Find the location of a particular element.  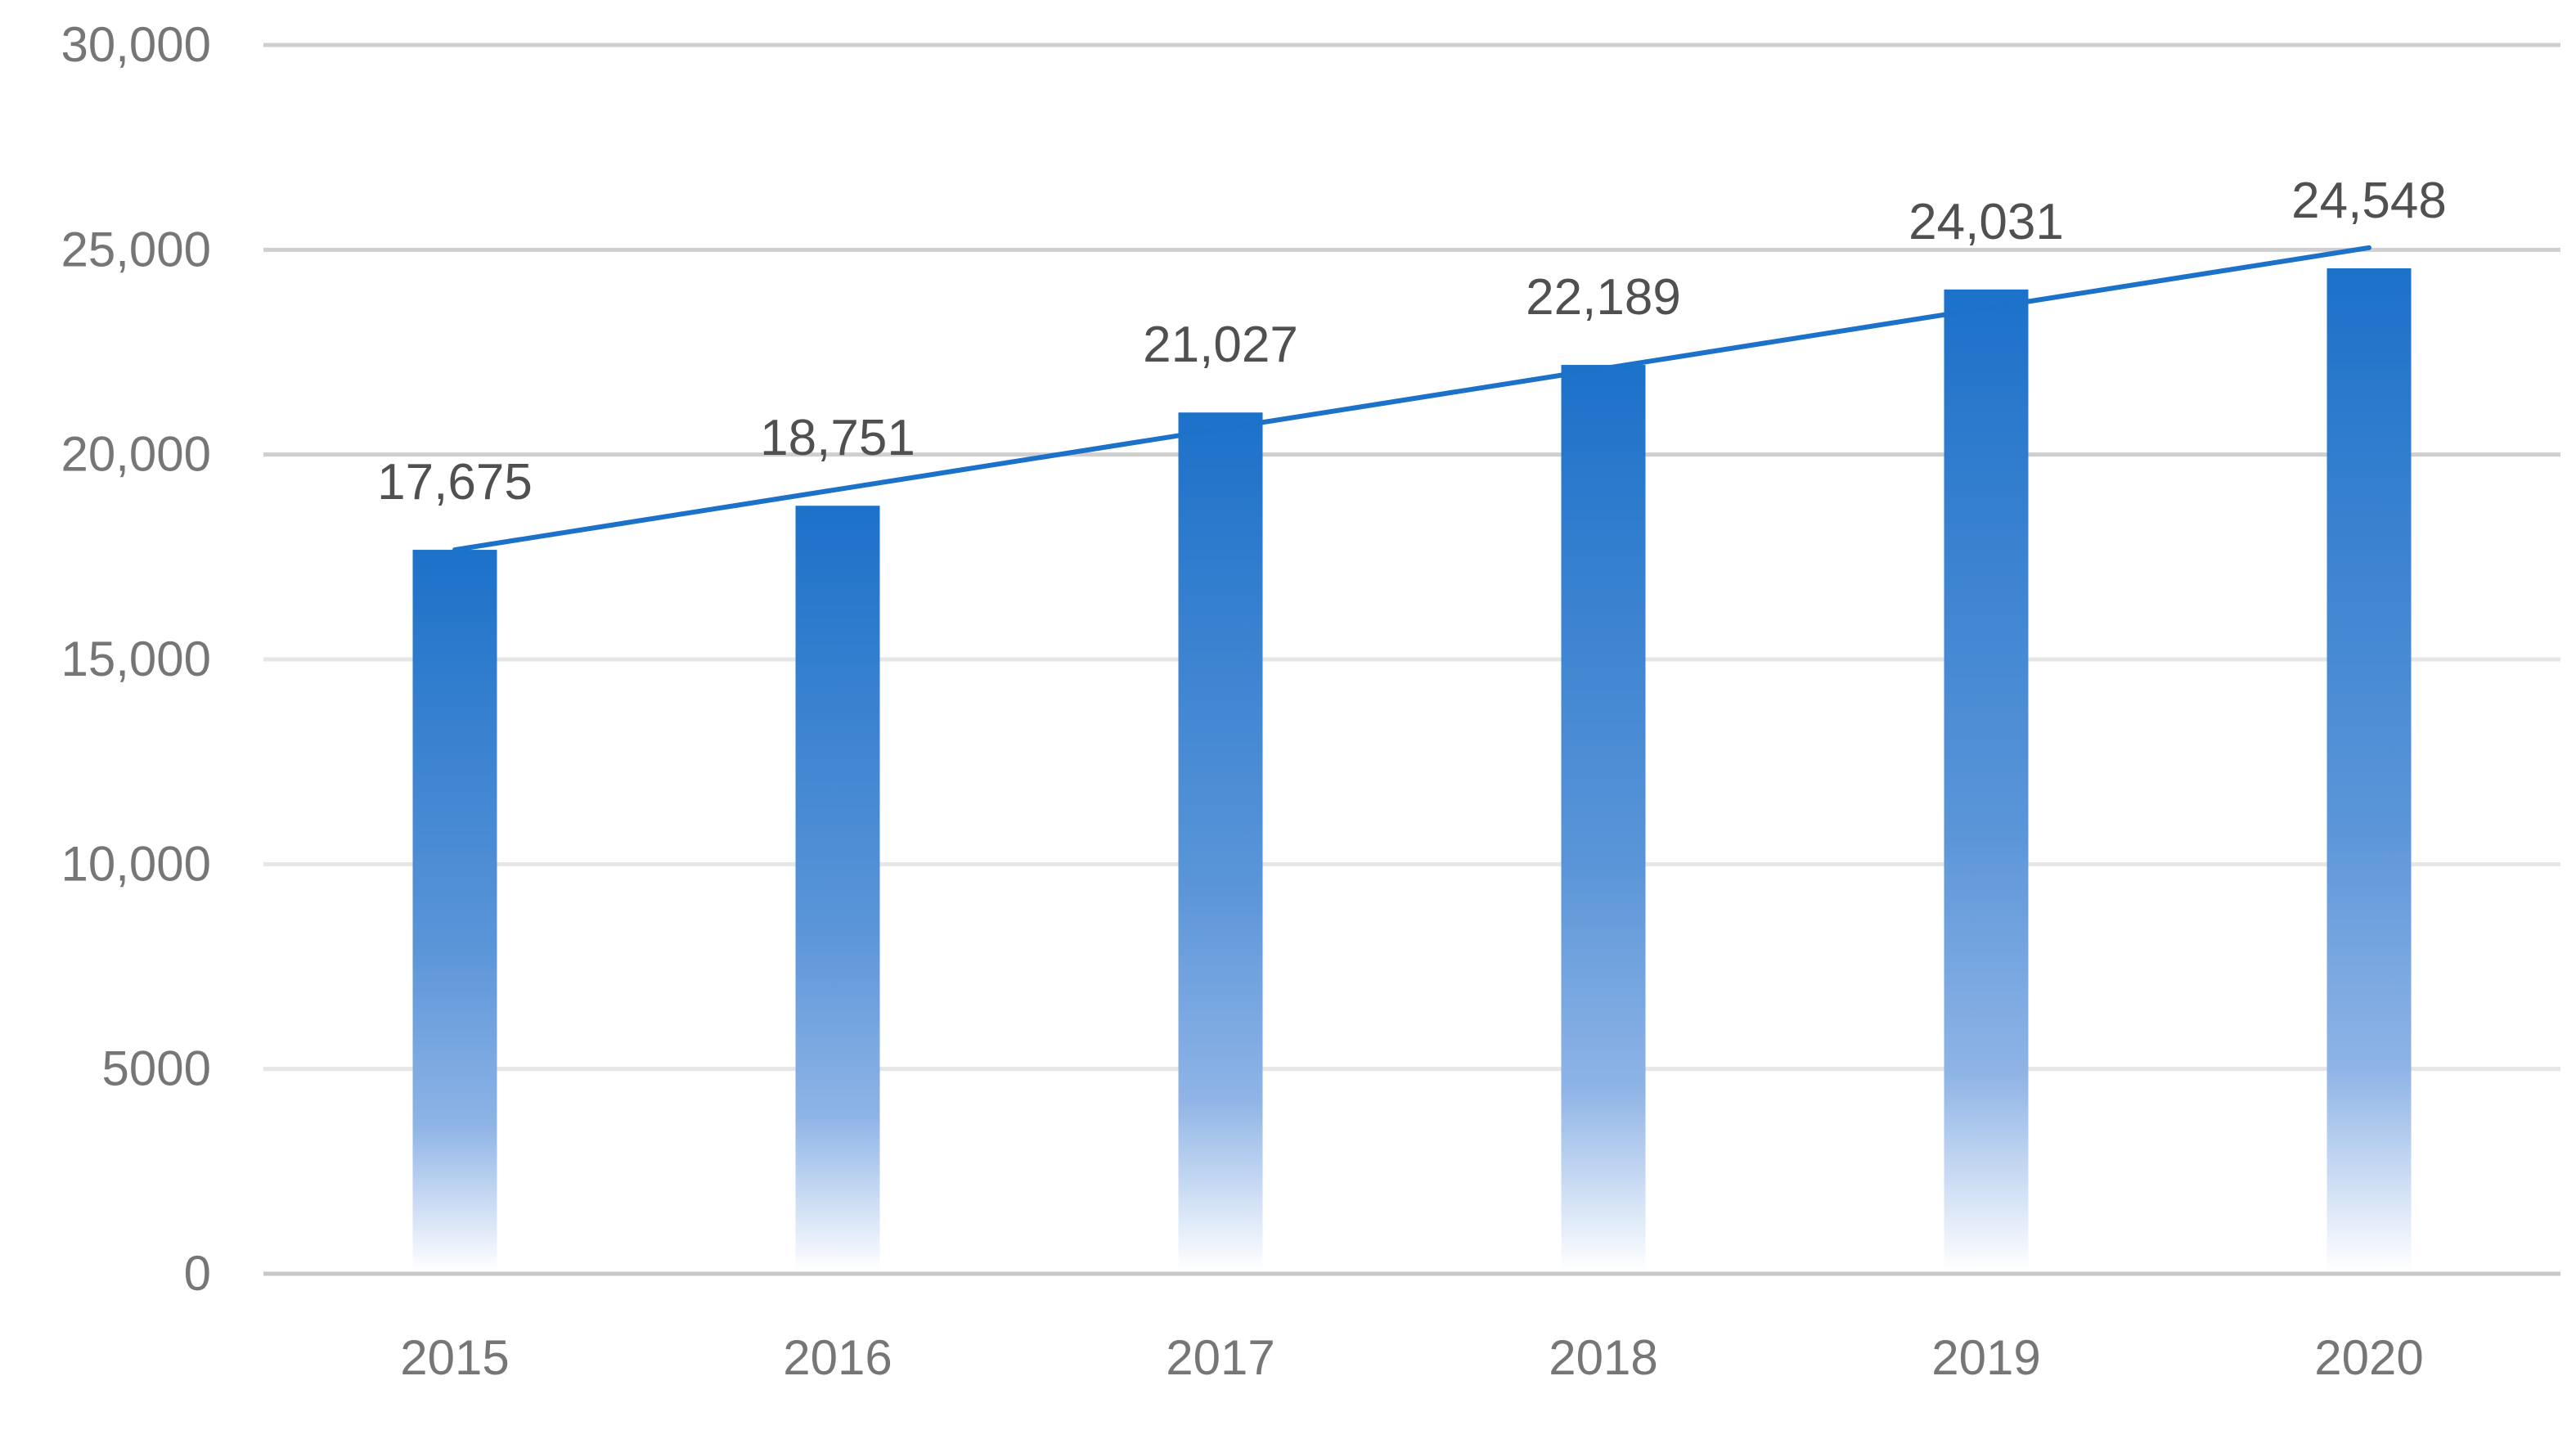

x-tick-label: 2020 is located at coordinates (2369, 1357).